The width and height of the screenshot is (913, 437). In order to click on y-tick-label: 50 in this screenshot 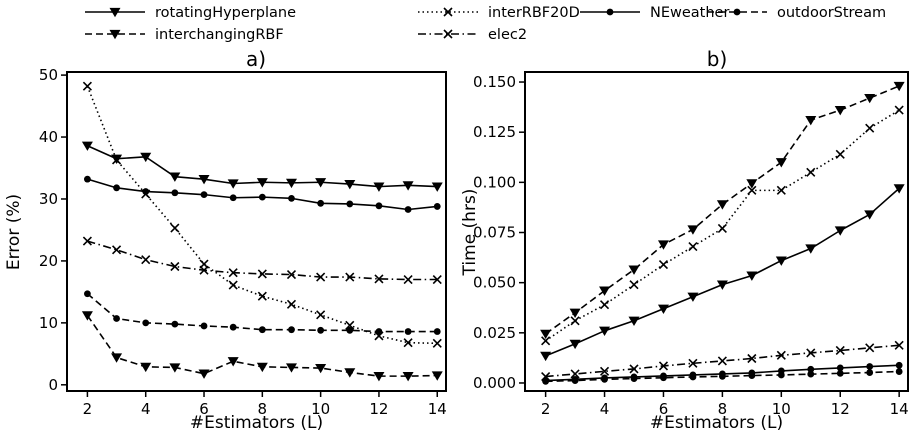, I will do `click(48, 75)`.